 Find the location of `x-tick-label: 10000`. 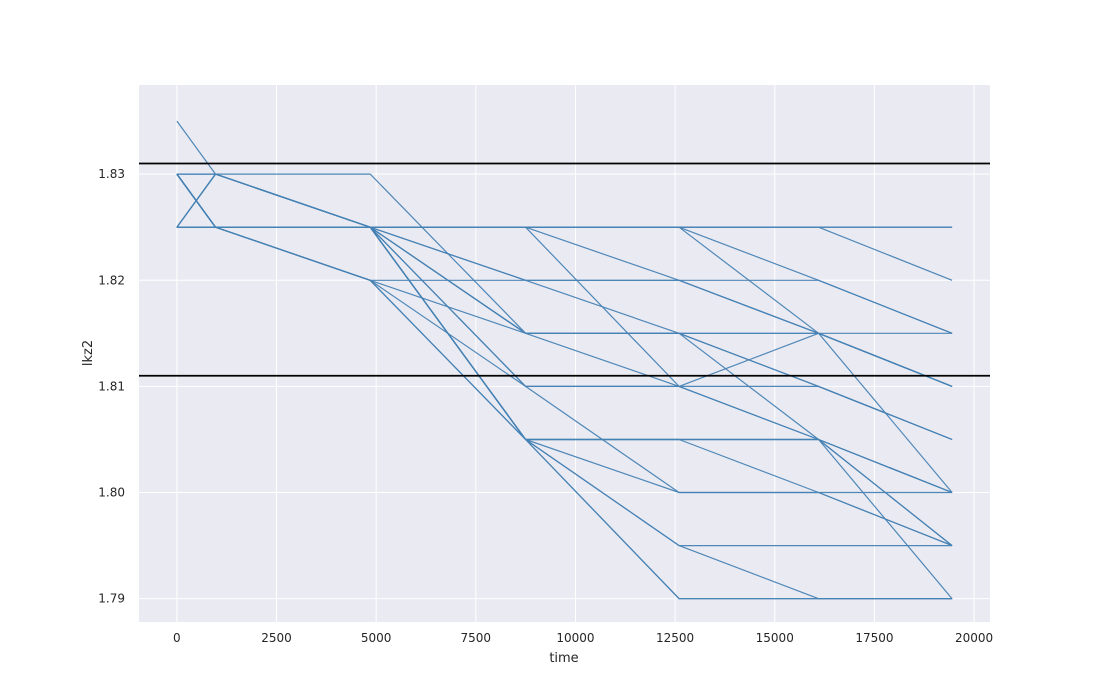

x-tick-label: 10000 is located at coordinates (575, 638).